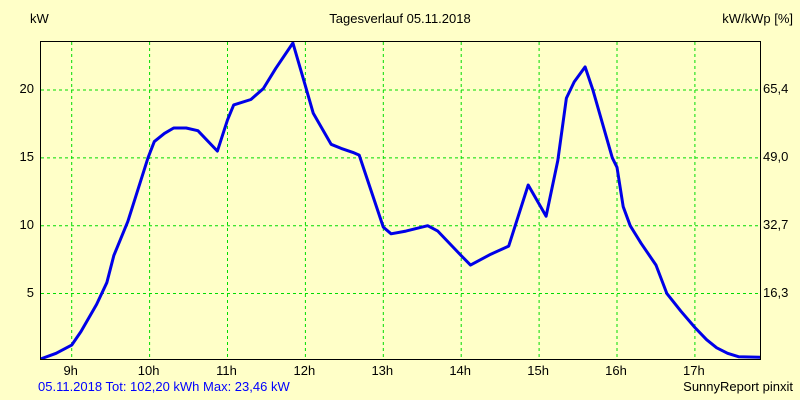 The height and width of the screenshot is (400, 800). Describe the element at coordinates (694, 370) in the screenshot. I see `x-tick-label: 17h` at that location.